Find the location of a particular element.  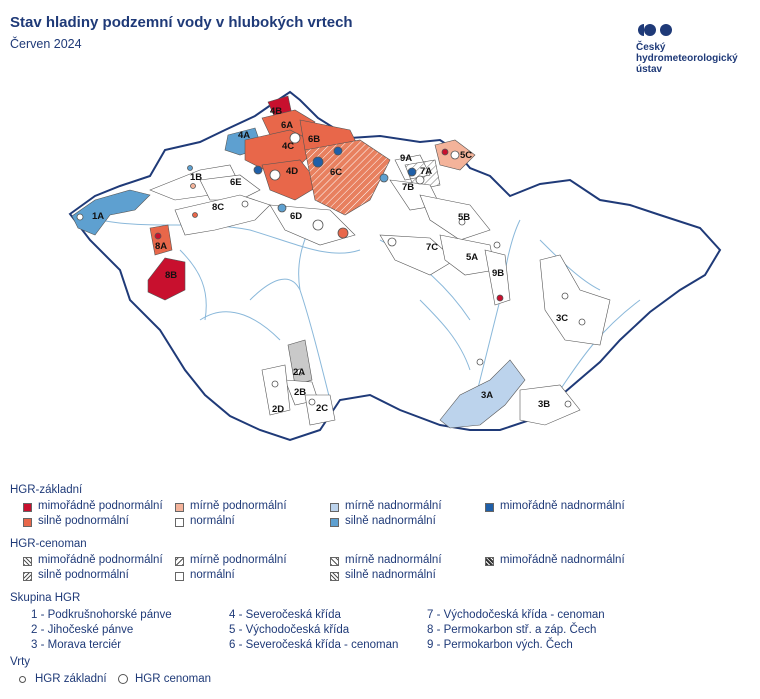

legend-z-item-7: silně nadnormální is located at coordinates (390, 521).